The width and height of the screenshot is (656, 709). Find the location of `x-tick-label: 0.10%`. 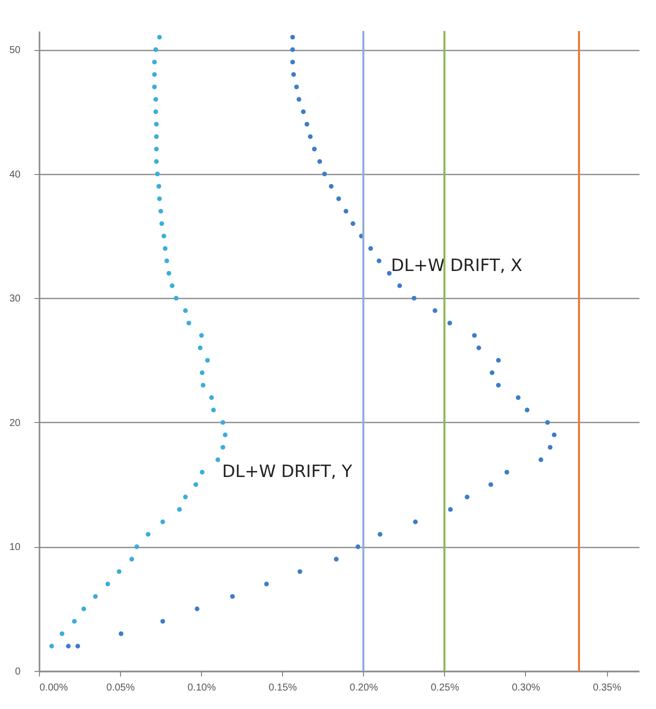

x-tick-label: 0.10% is located at coordinates (201, 688).